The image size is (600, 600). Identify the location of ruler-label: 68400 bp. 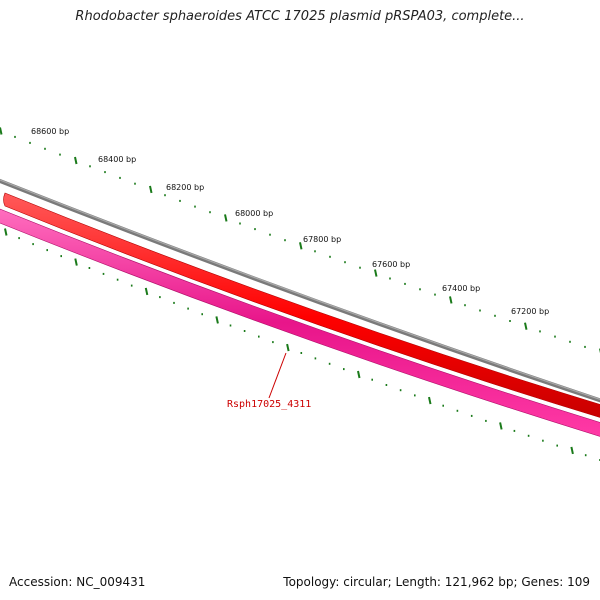
(117, 159).